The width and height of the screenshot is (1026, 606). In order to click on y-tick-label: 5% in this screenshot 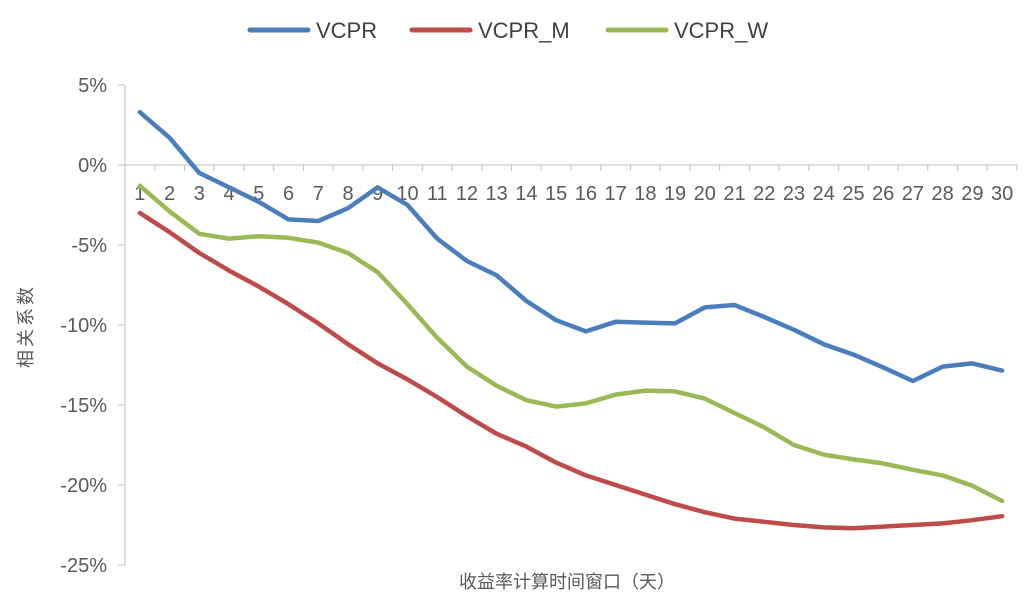, I will do `click(92, 86)`.